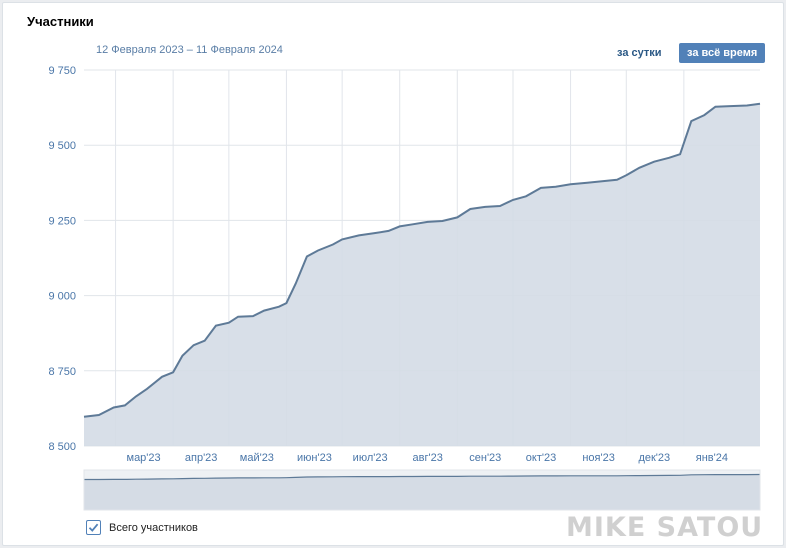  Describe the element at coordinates (201, 458) in the screenshot. I see `x-tick-label: апр'23` at that location.